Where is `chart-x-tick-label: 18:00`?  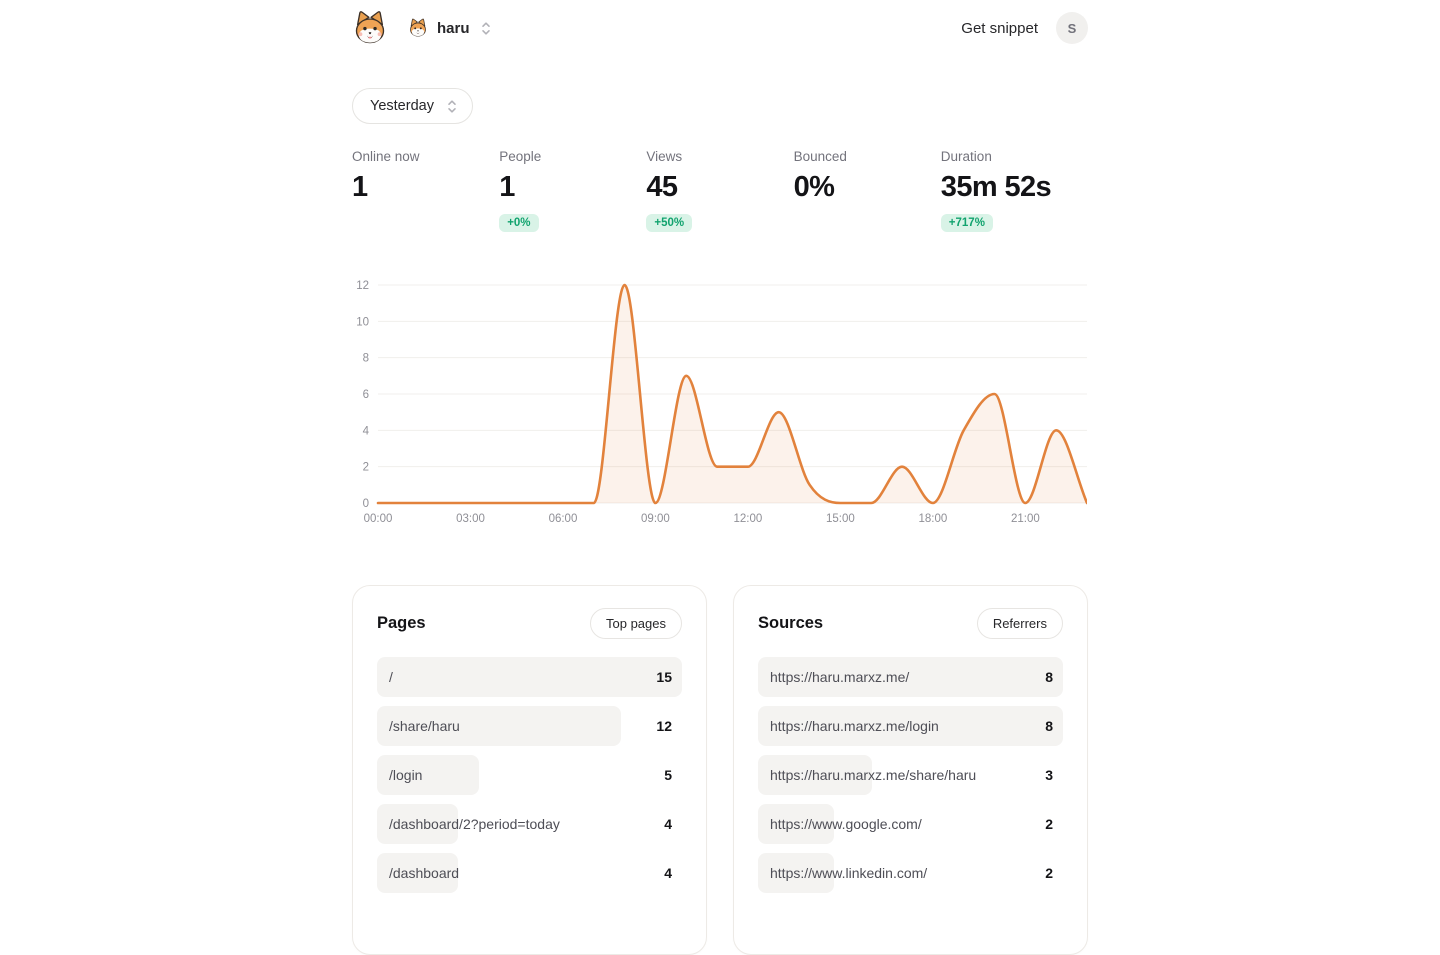 chart-x-tick-label: 18:00 is located at coordinates (932, 519).